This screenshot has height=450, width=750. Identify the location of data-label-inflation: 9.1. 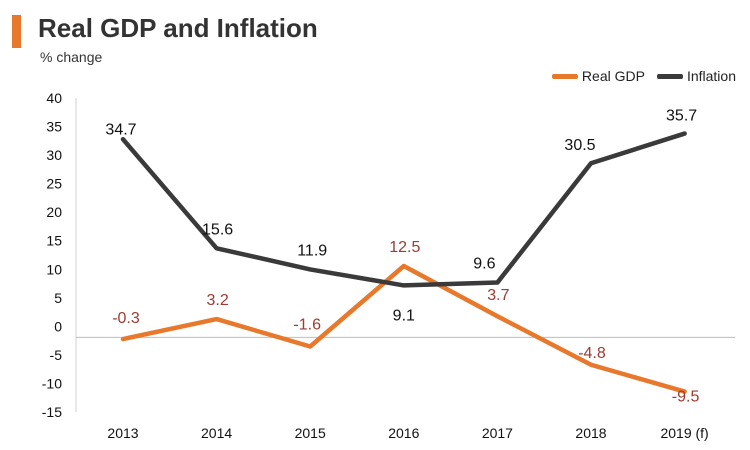
(404, 315).